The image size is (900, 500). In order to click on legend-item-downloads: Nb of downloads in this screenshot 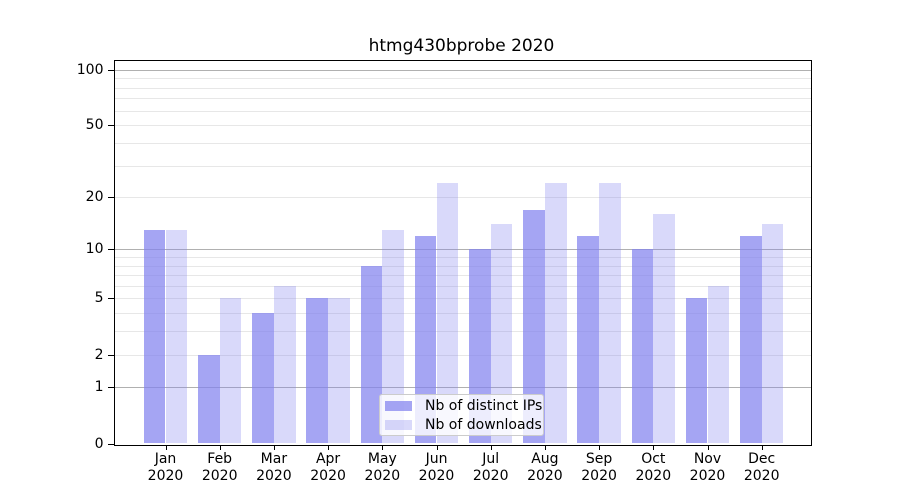, I will do `click(464, 425)`.